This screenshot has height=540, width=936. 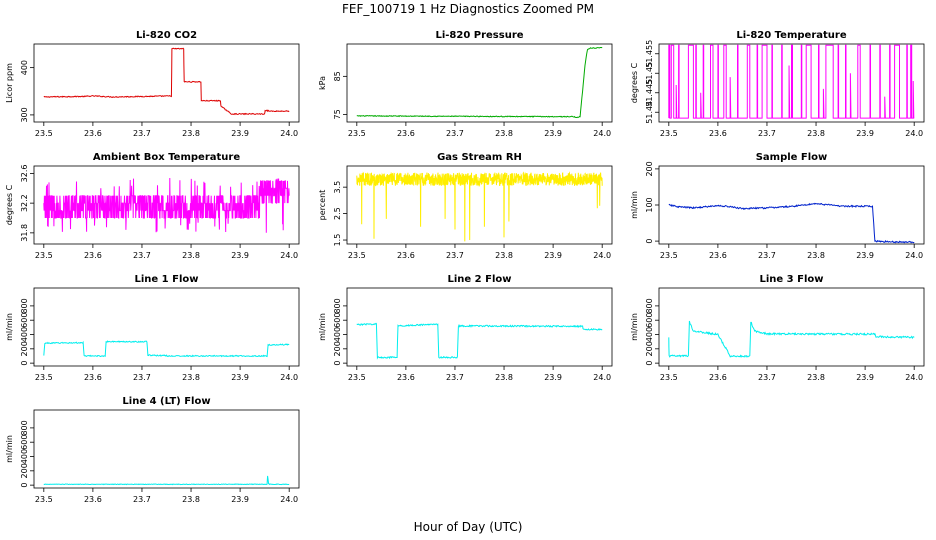 What do you see at coordinates (24, 348) in the screenshot?
I see `line1-y-tick-label: 200` at bounding box center [24, 348].